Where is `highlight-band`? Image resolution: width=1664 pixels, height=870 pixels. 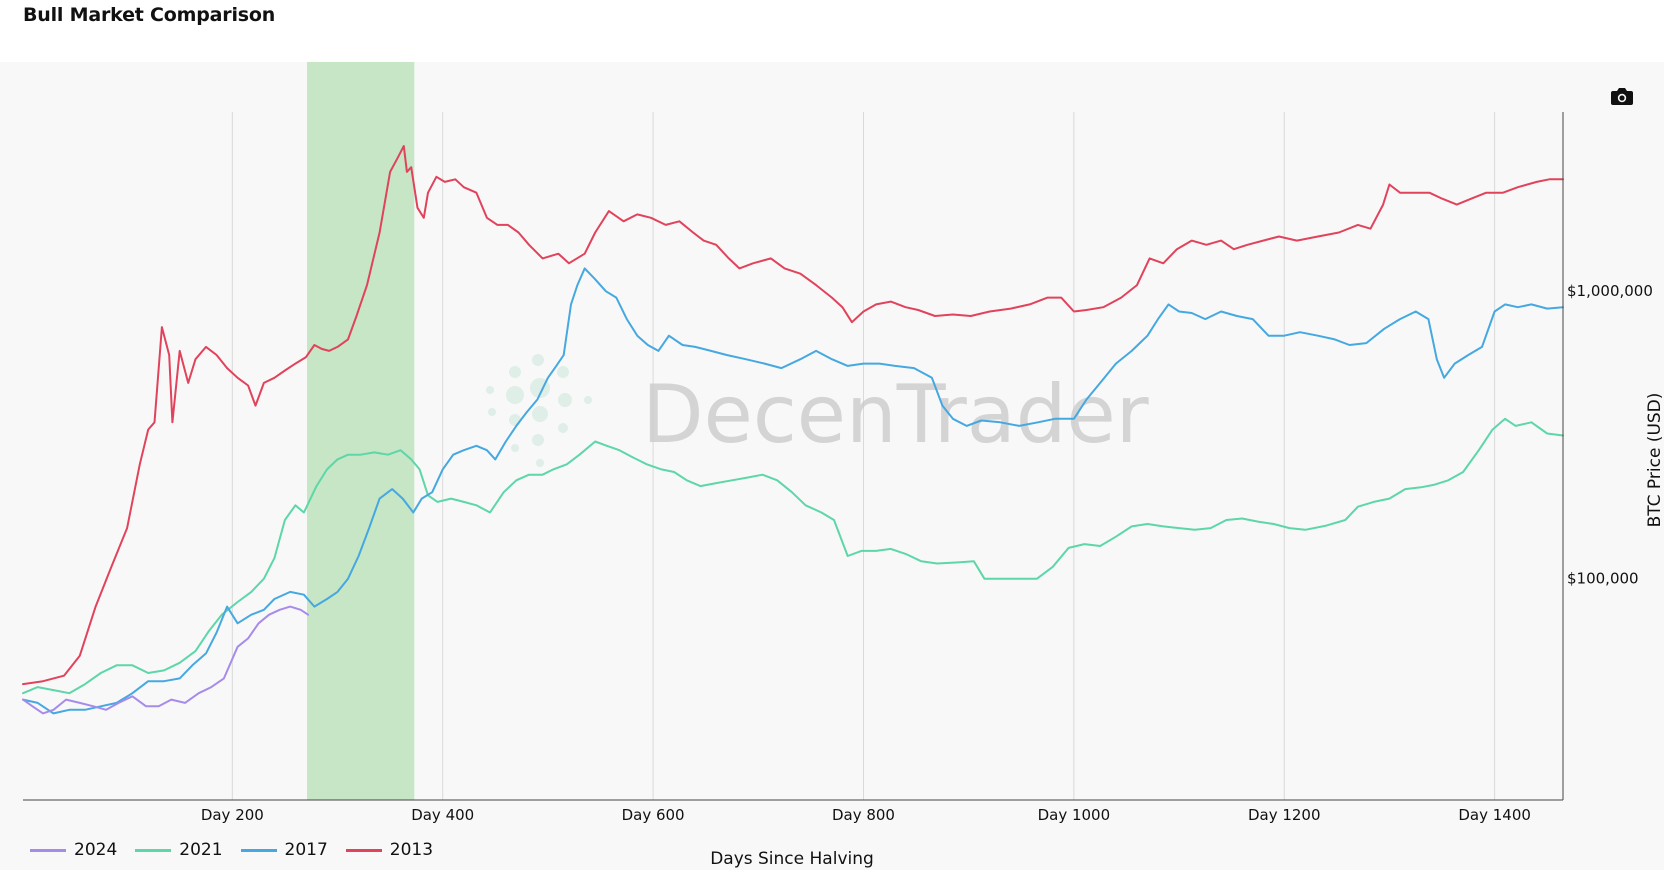
highlight-band is located at coordinates (361, 431).